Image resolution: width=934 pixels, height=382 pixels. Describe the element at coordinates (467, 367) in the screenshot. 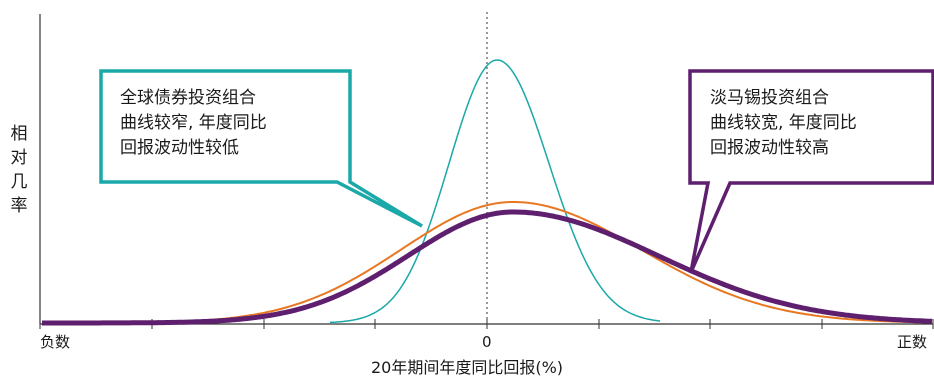

I see `x-axis-label: 20年期间年度同比回报(%)` at that location.